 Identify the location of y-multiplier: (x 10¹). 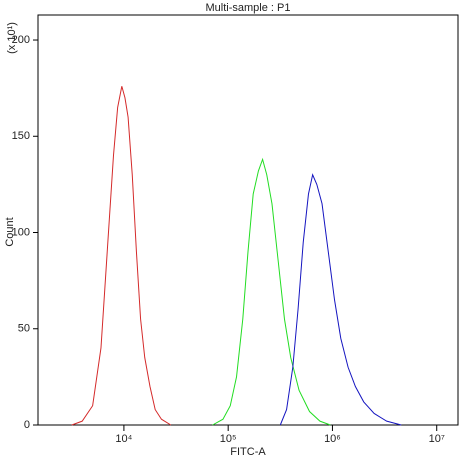
(12, 38).